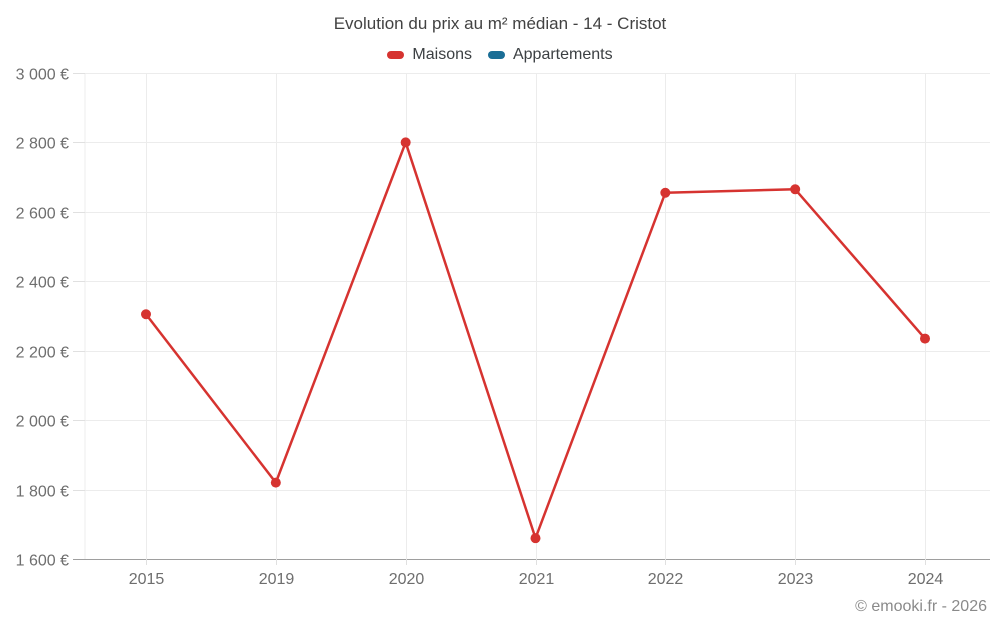  Describe the element at coordinates (562, 54) in the screenshot. I see `legend-label: Appartements` at that location.